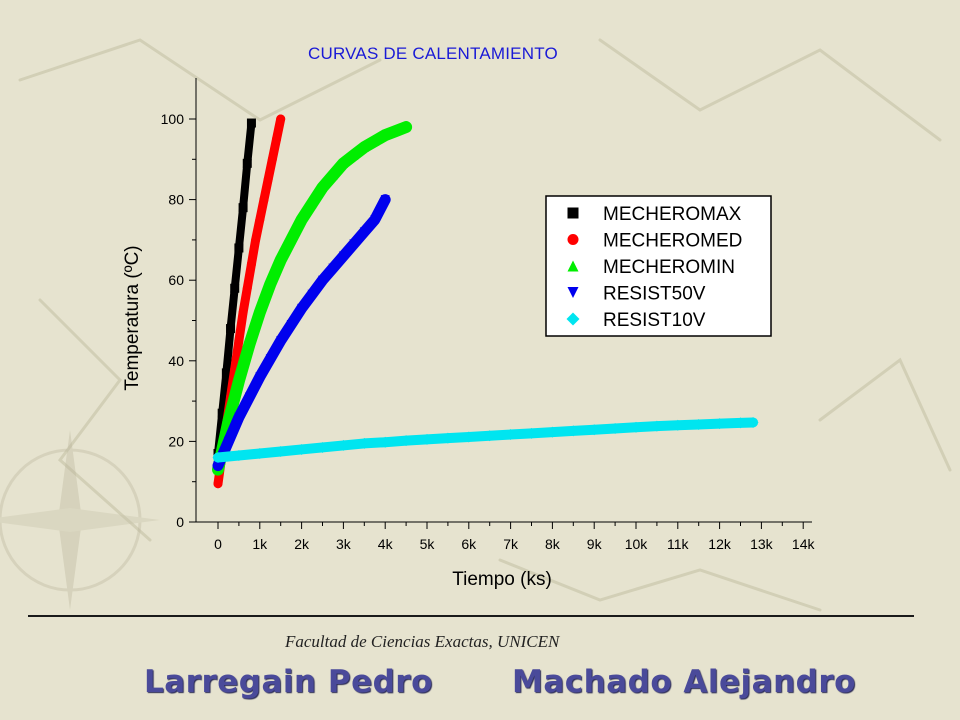  What do you see at coordinates (654, 320) in the screenshot?
I see `legend-label: RESIST10V` at bounding box center [654, 320].